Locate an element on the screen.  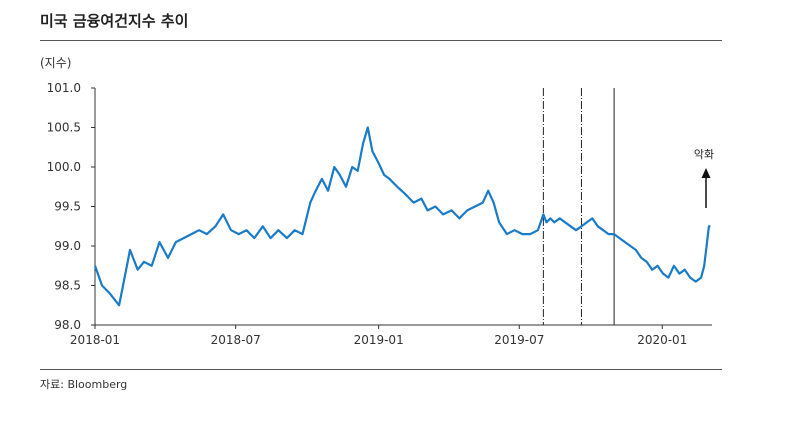
x-tick-label: 2018-07 is located at coordinates (236, 340).